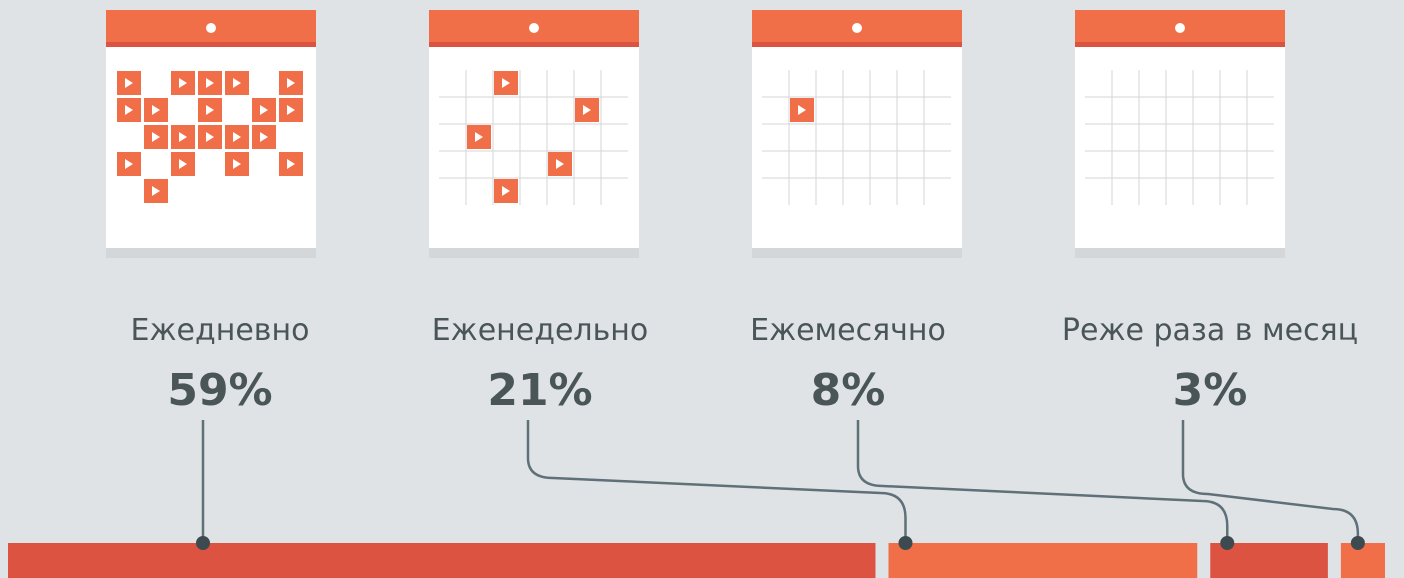 This screenshot has width=1404, height=578. Describe the element at coordinates (540, 330) in the screenshot. I see `category-label: Еженедельно` at that location.